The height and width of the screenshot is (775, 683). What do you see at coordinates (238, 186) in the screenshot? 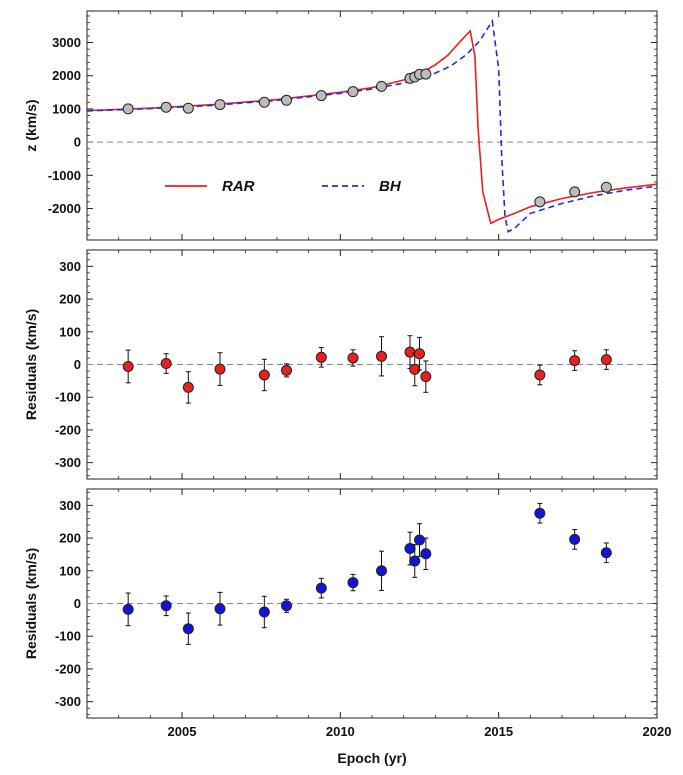
I see `legend-label-rar: RAR` at bounding box center [238, 186].